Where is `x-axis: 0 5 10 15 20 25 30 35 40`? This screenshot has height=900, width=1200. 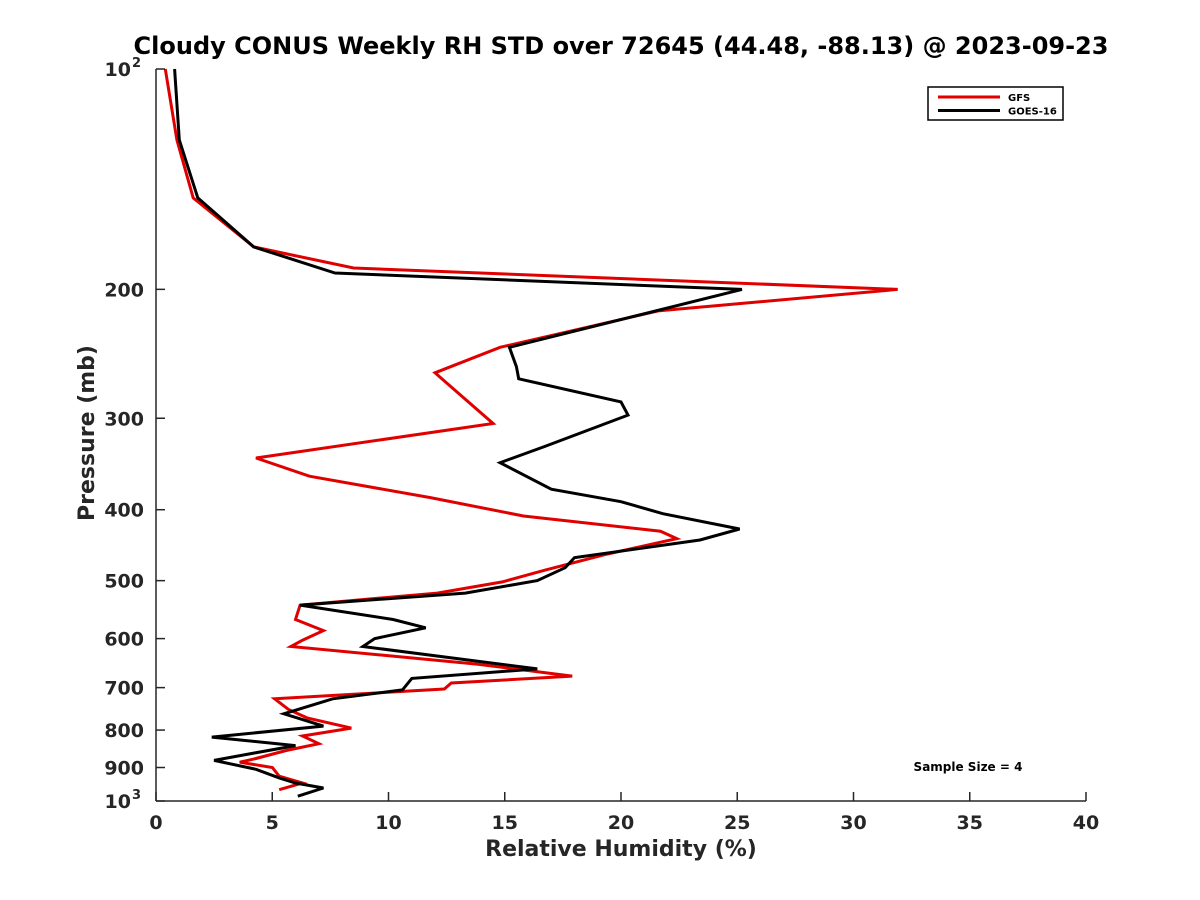
x-axis: 0 5 10 15 20 25 30 35 40 is located at coordinates (624, 813).